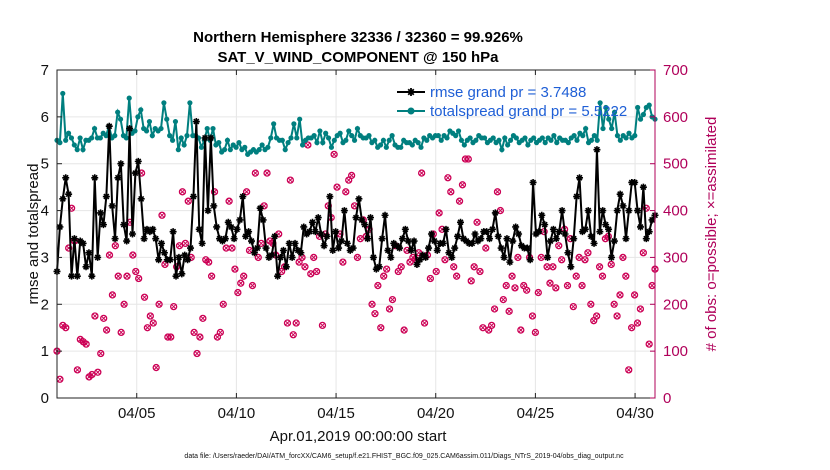  What do you see at coordinates (336, 413) in the screenshot?
I see `x-tick-label: 04/15` at bounding box center [336, 413].